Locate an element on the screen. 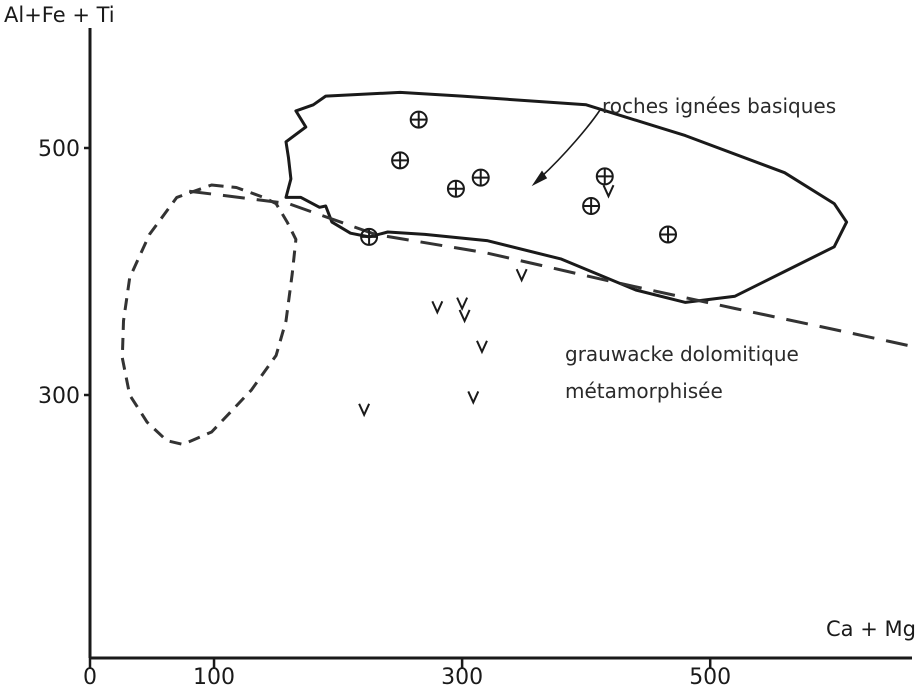 This screenshot has width=922, height=686. annotation-metamorphisee: métamorphisée is located at coordinates (644, 391).